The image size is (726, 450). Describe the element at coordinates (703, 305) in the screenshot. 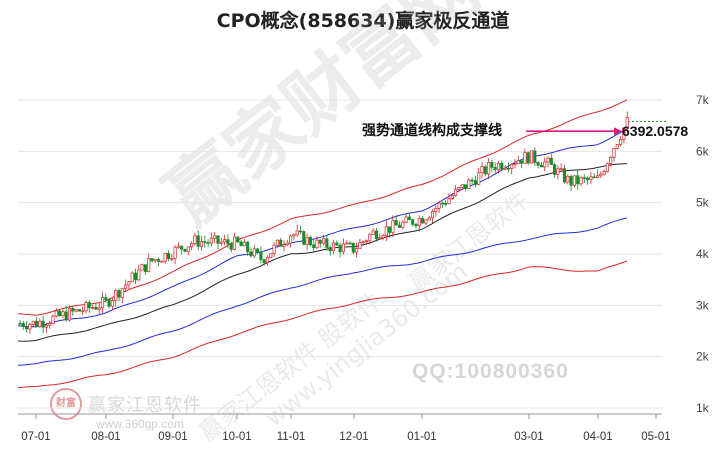

I see `y-tick-label: 3k` at that location.